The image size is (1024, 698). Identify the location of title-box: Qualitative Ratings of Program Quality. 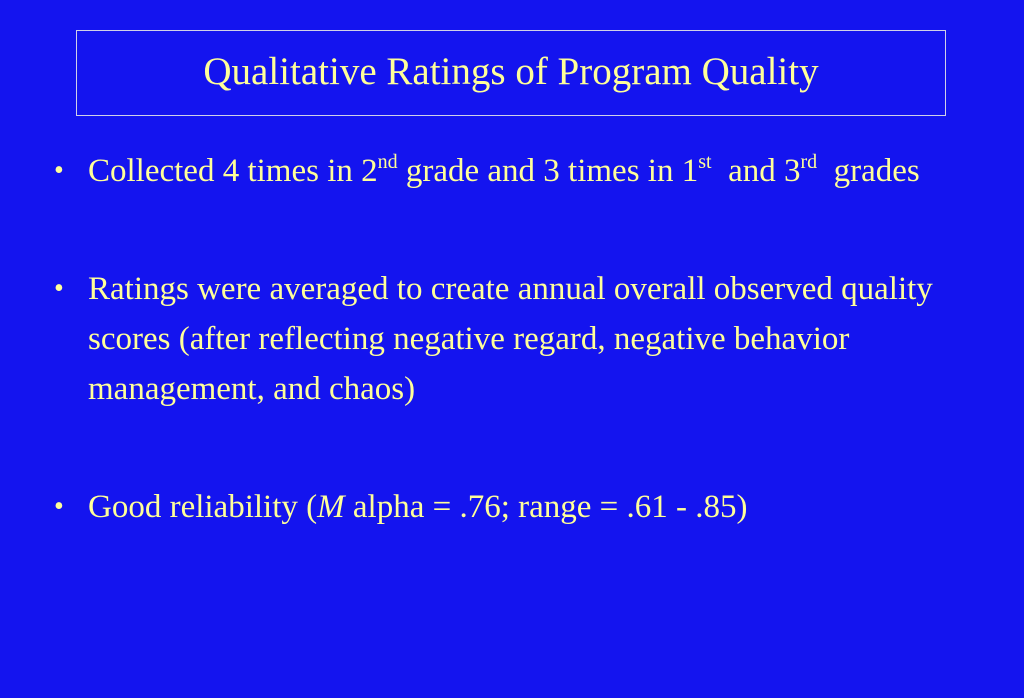
(511, 73).